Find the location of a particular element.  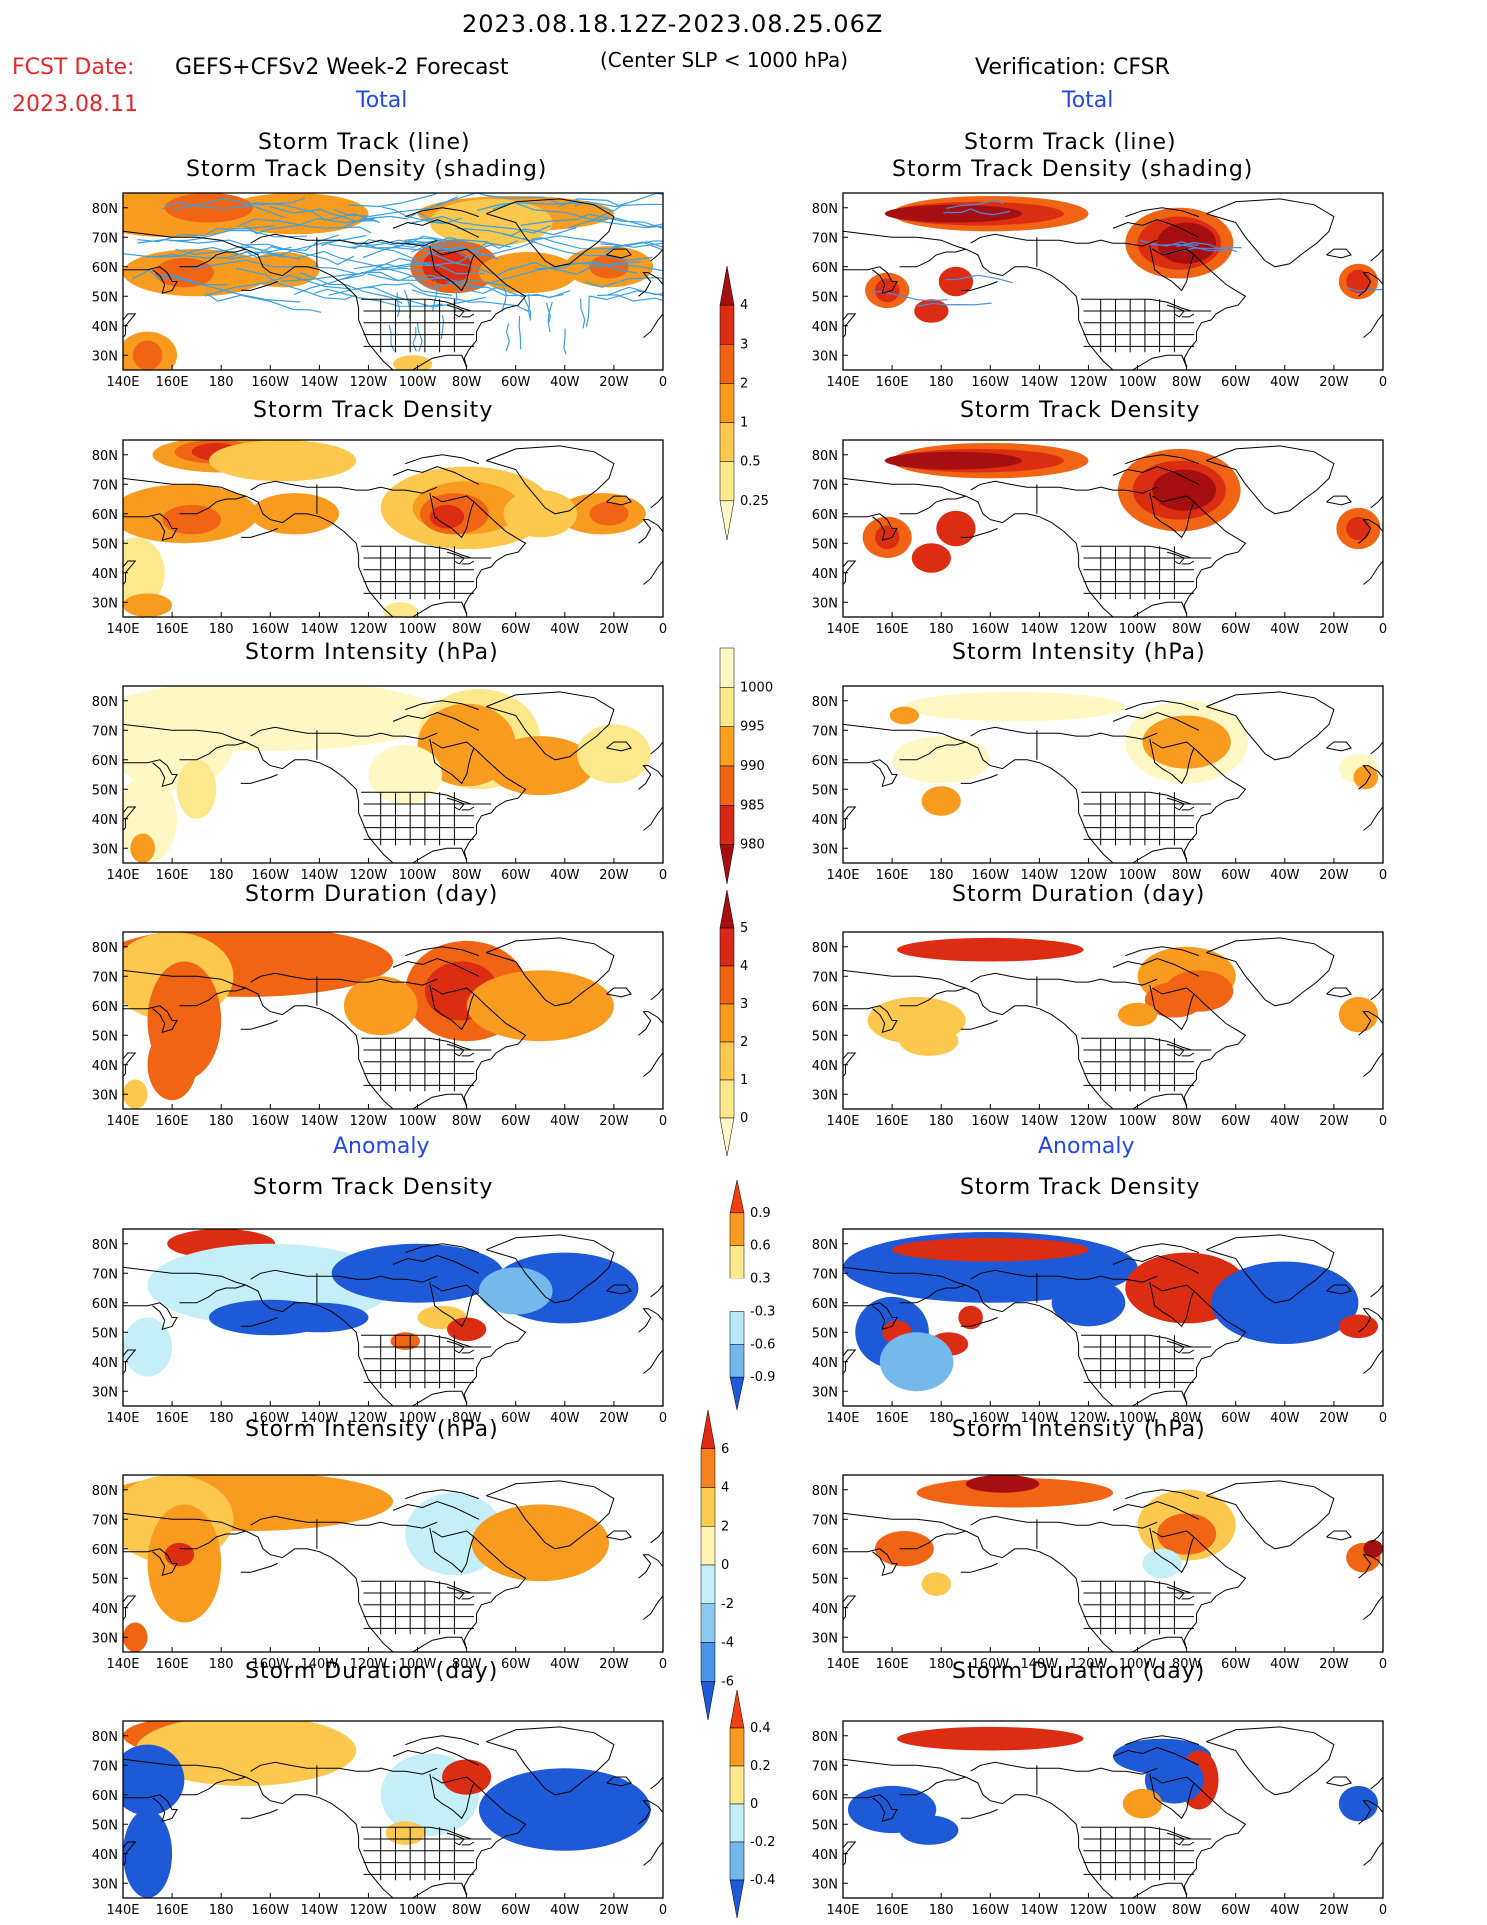

x-tick-label: 160E is located at coordinates (892, 1910).